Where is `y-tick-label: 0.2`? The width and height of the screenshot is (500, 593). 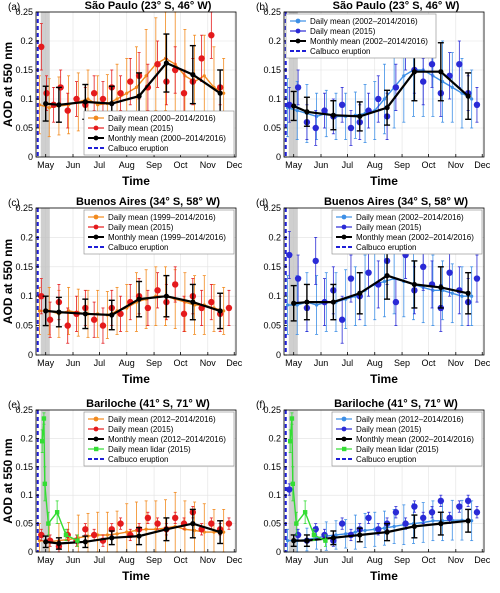
y-tick-label: 0.2 is located at coordinates (274, 41).